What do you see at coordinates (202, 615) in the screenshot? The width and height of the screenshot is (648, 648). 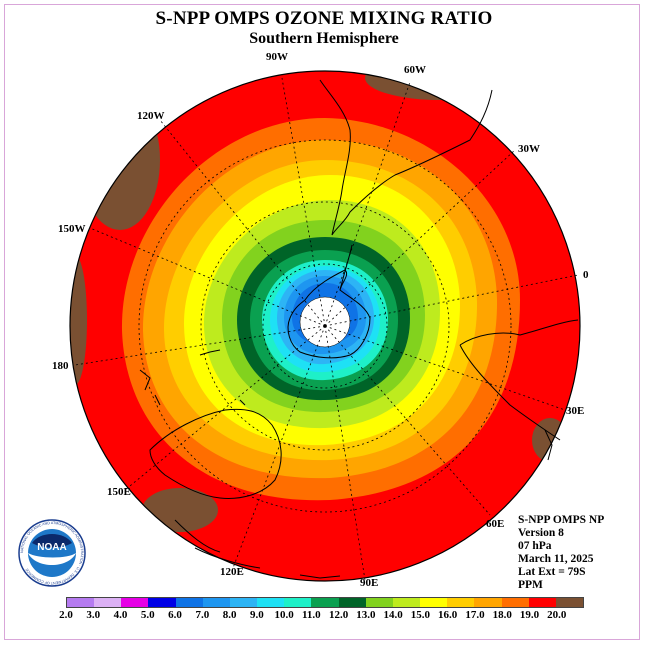 I see `scale-label: 7.0` at bounding box center [202, 615].